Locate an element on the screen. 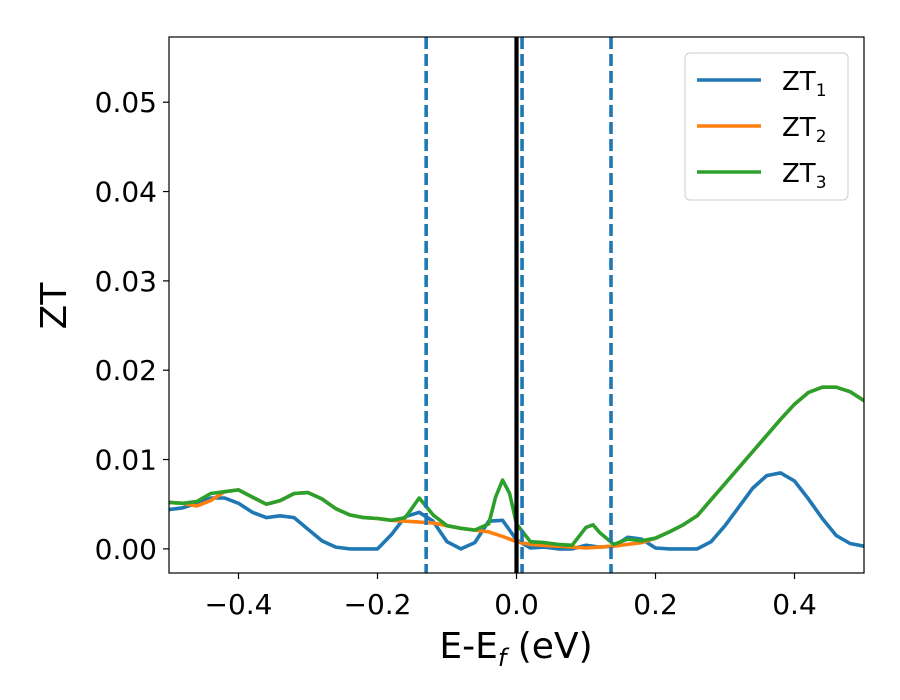 The image size is (900, 700). y-tick-label: 0.02 is located at coordinates (126, 370).